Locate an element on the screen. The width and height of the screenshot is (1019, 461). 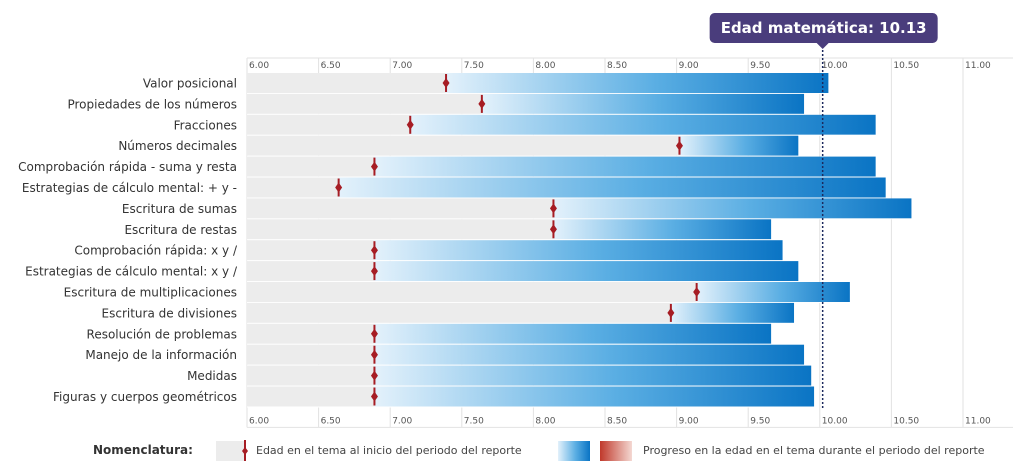
x-tick-label-top: 10.50 is located at coordinates (906, 66).